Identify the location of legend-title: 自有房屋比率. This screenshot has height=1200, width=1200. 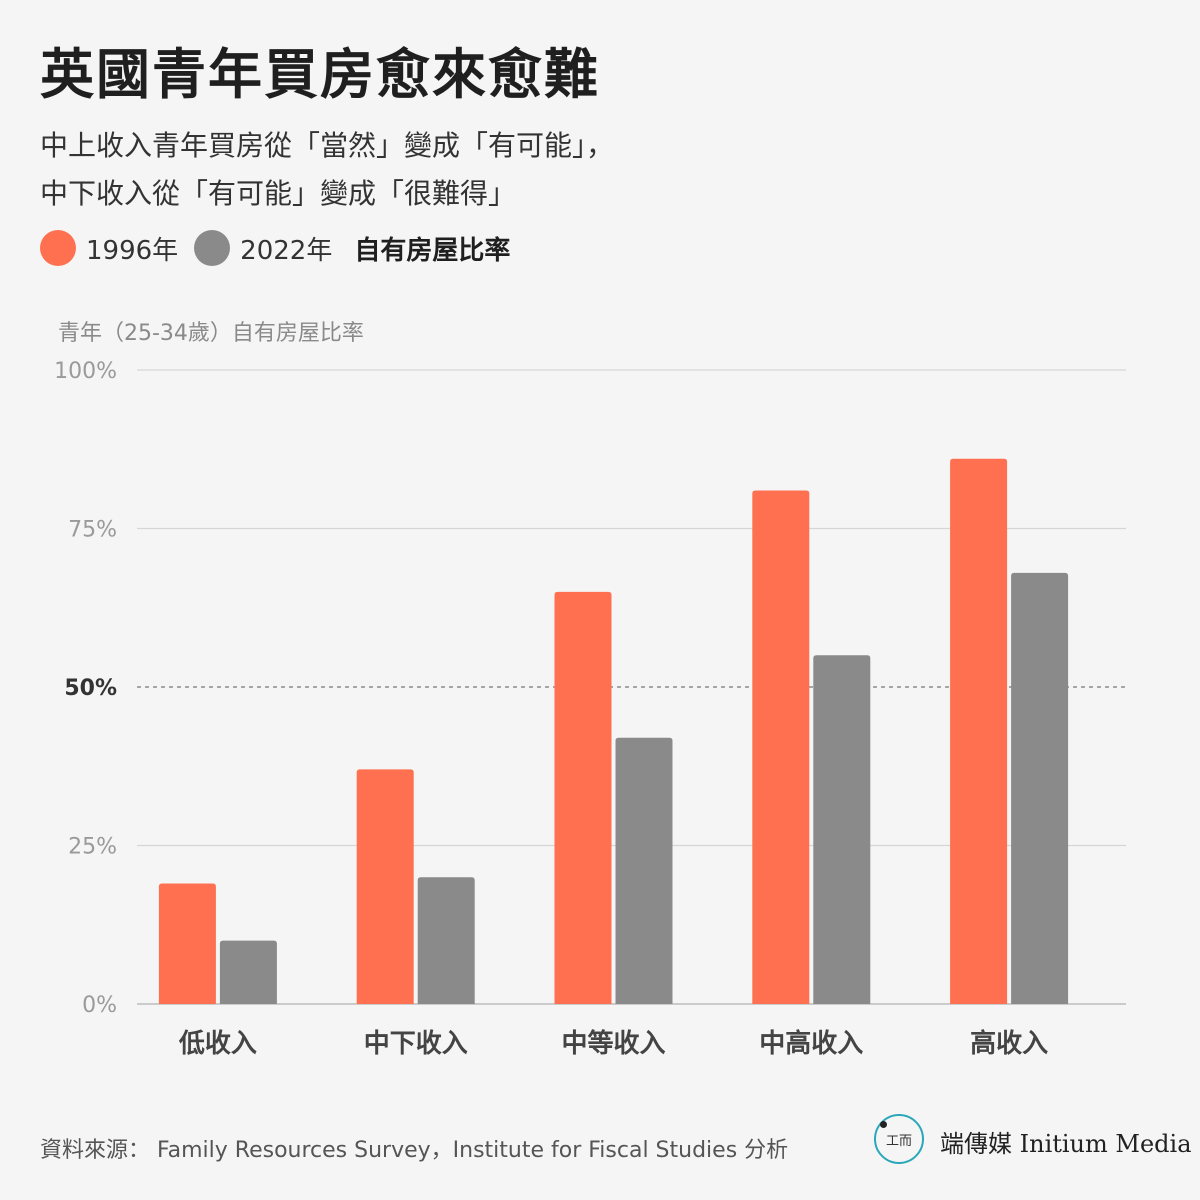
(432, 250).